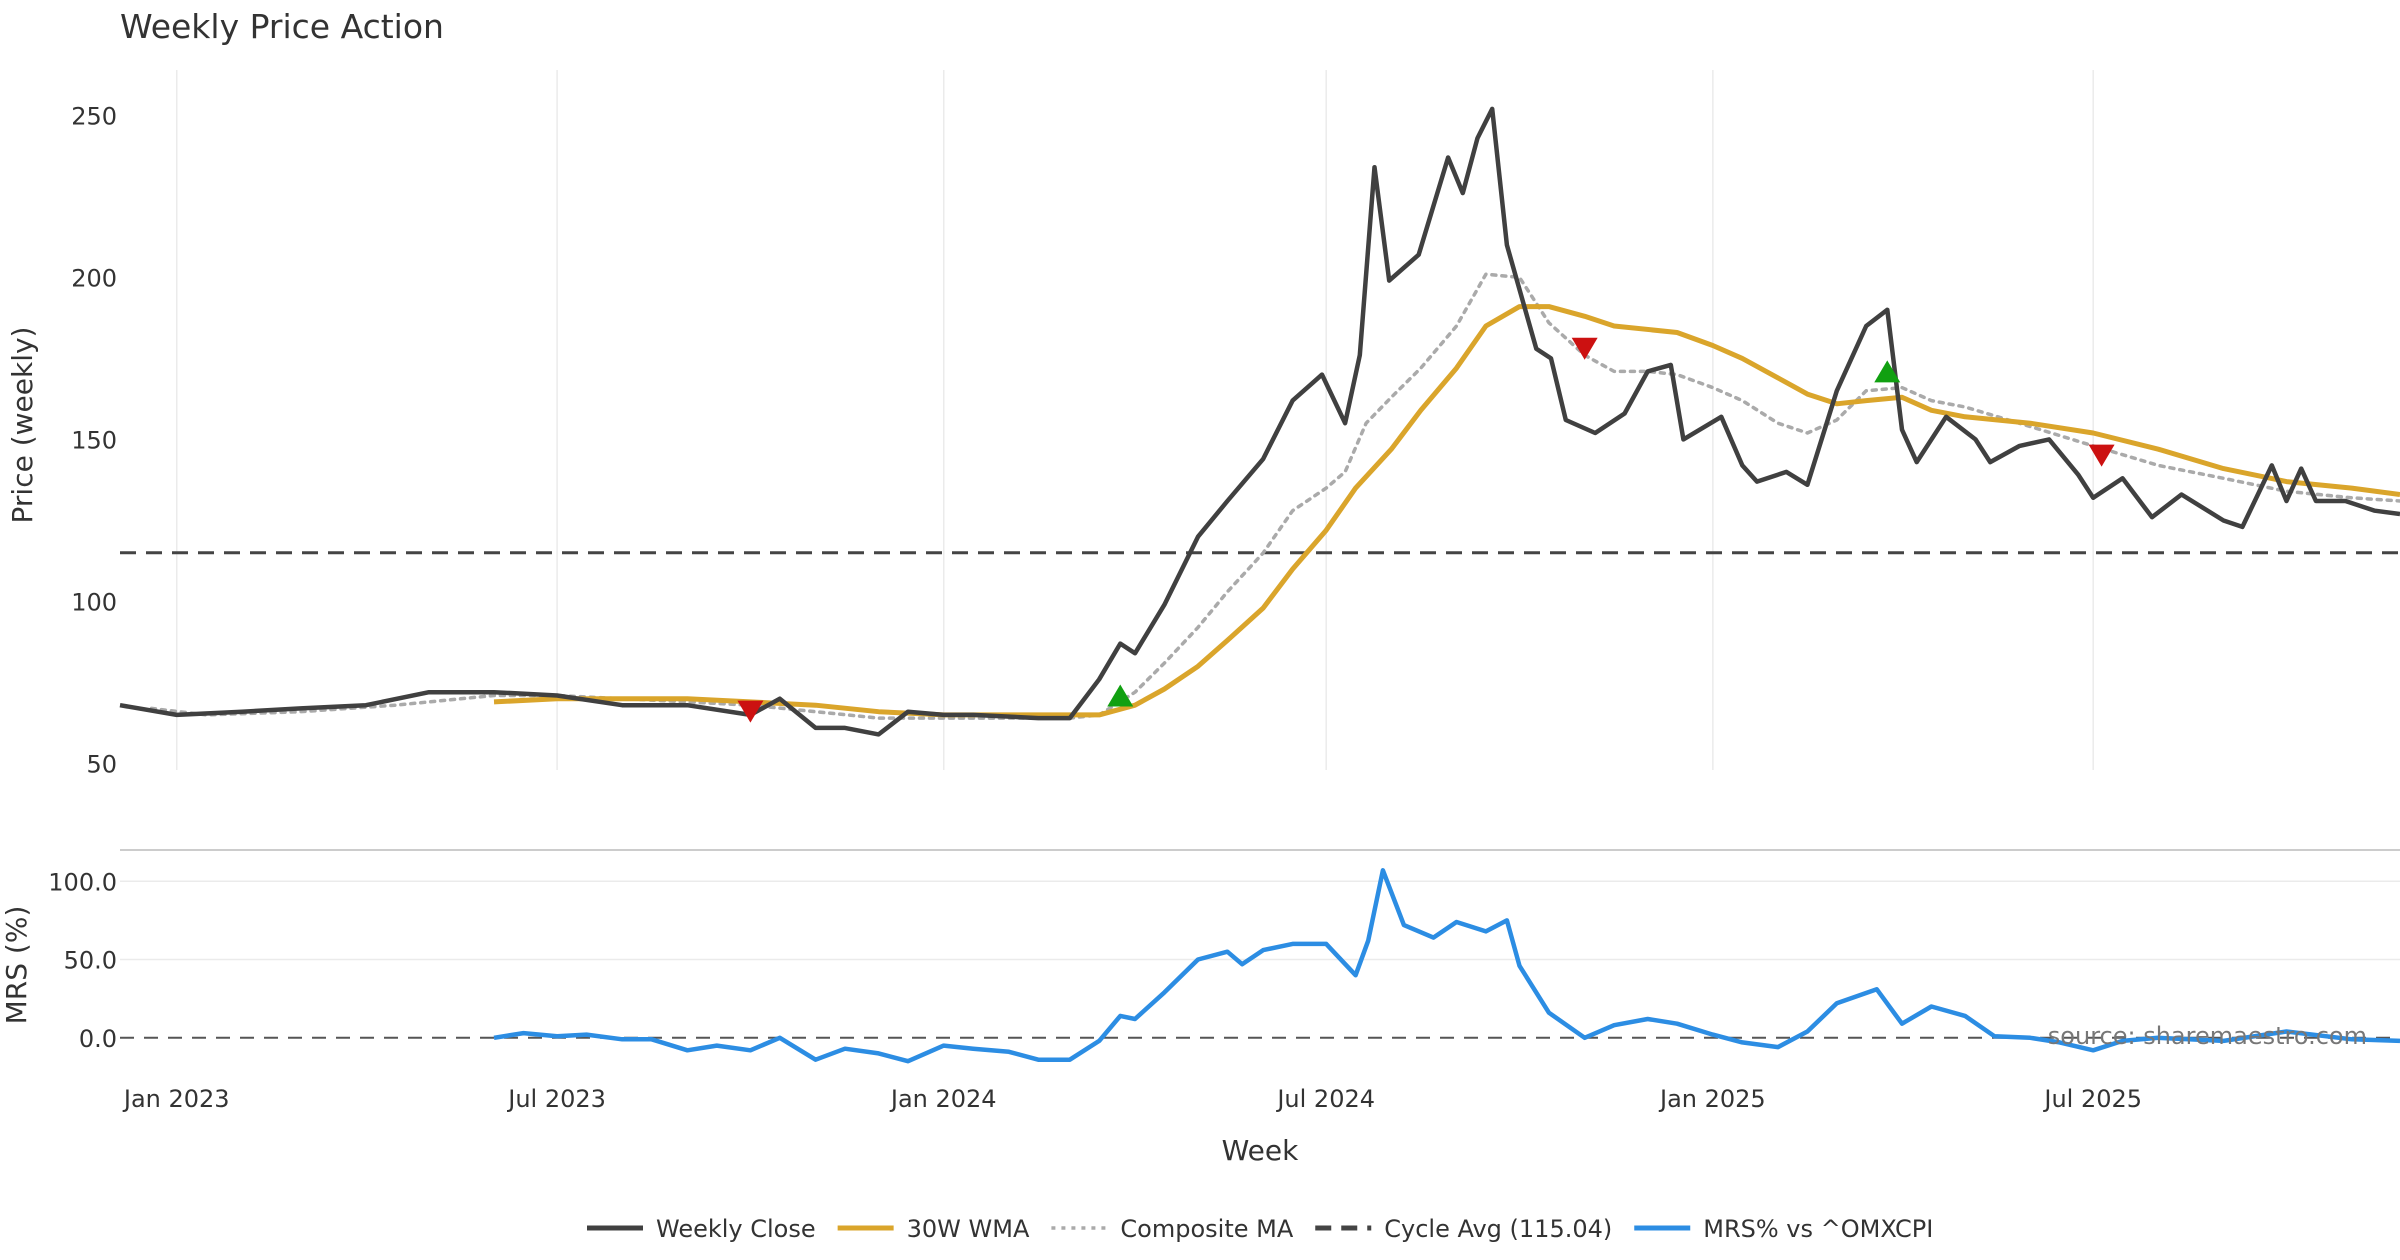 The height and width of the screenshot is (1260, 2400). What do you see at coordinates (1712, 1099) in the screenshot?
I see `x-tick-label: Jan 2025` at bounding box center [1712, 1099].